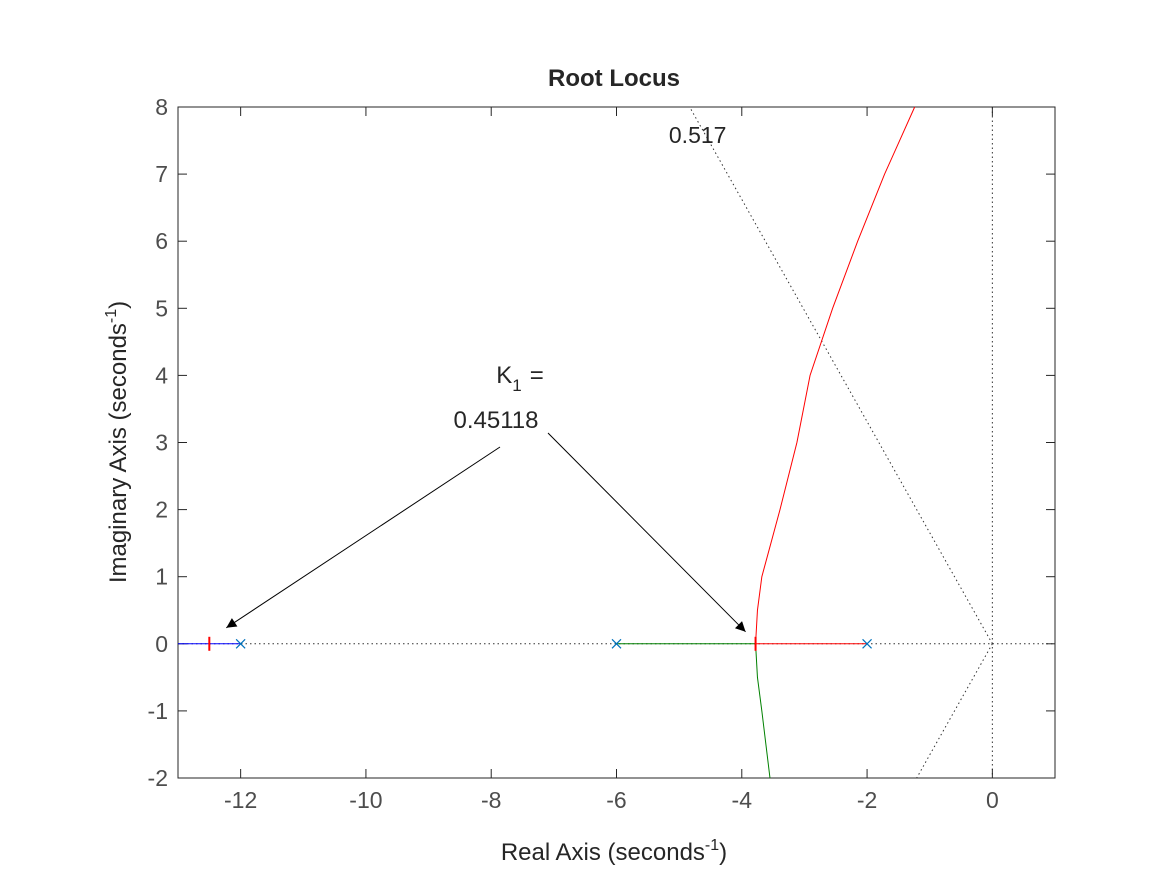 Image resolution: width=1167 pixels, height=880 pixels. Describe the element at coordinates (723, 852) in the screenshot. I see `x-label-suffix: )` at that location.